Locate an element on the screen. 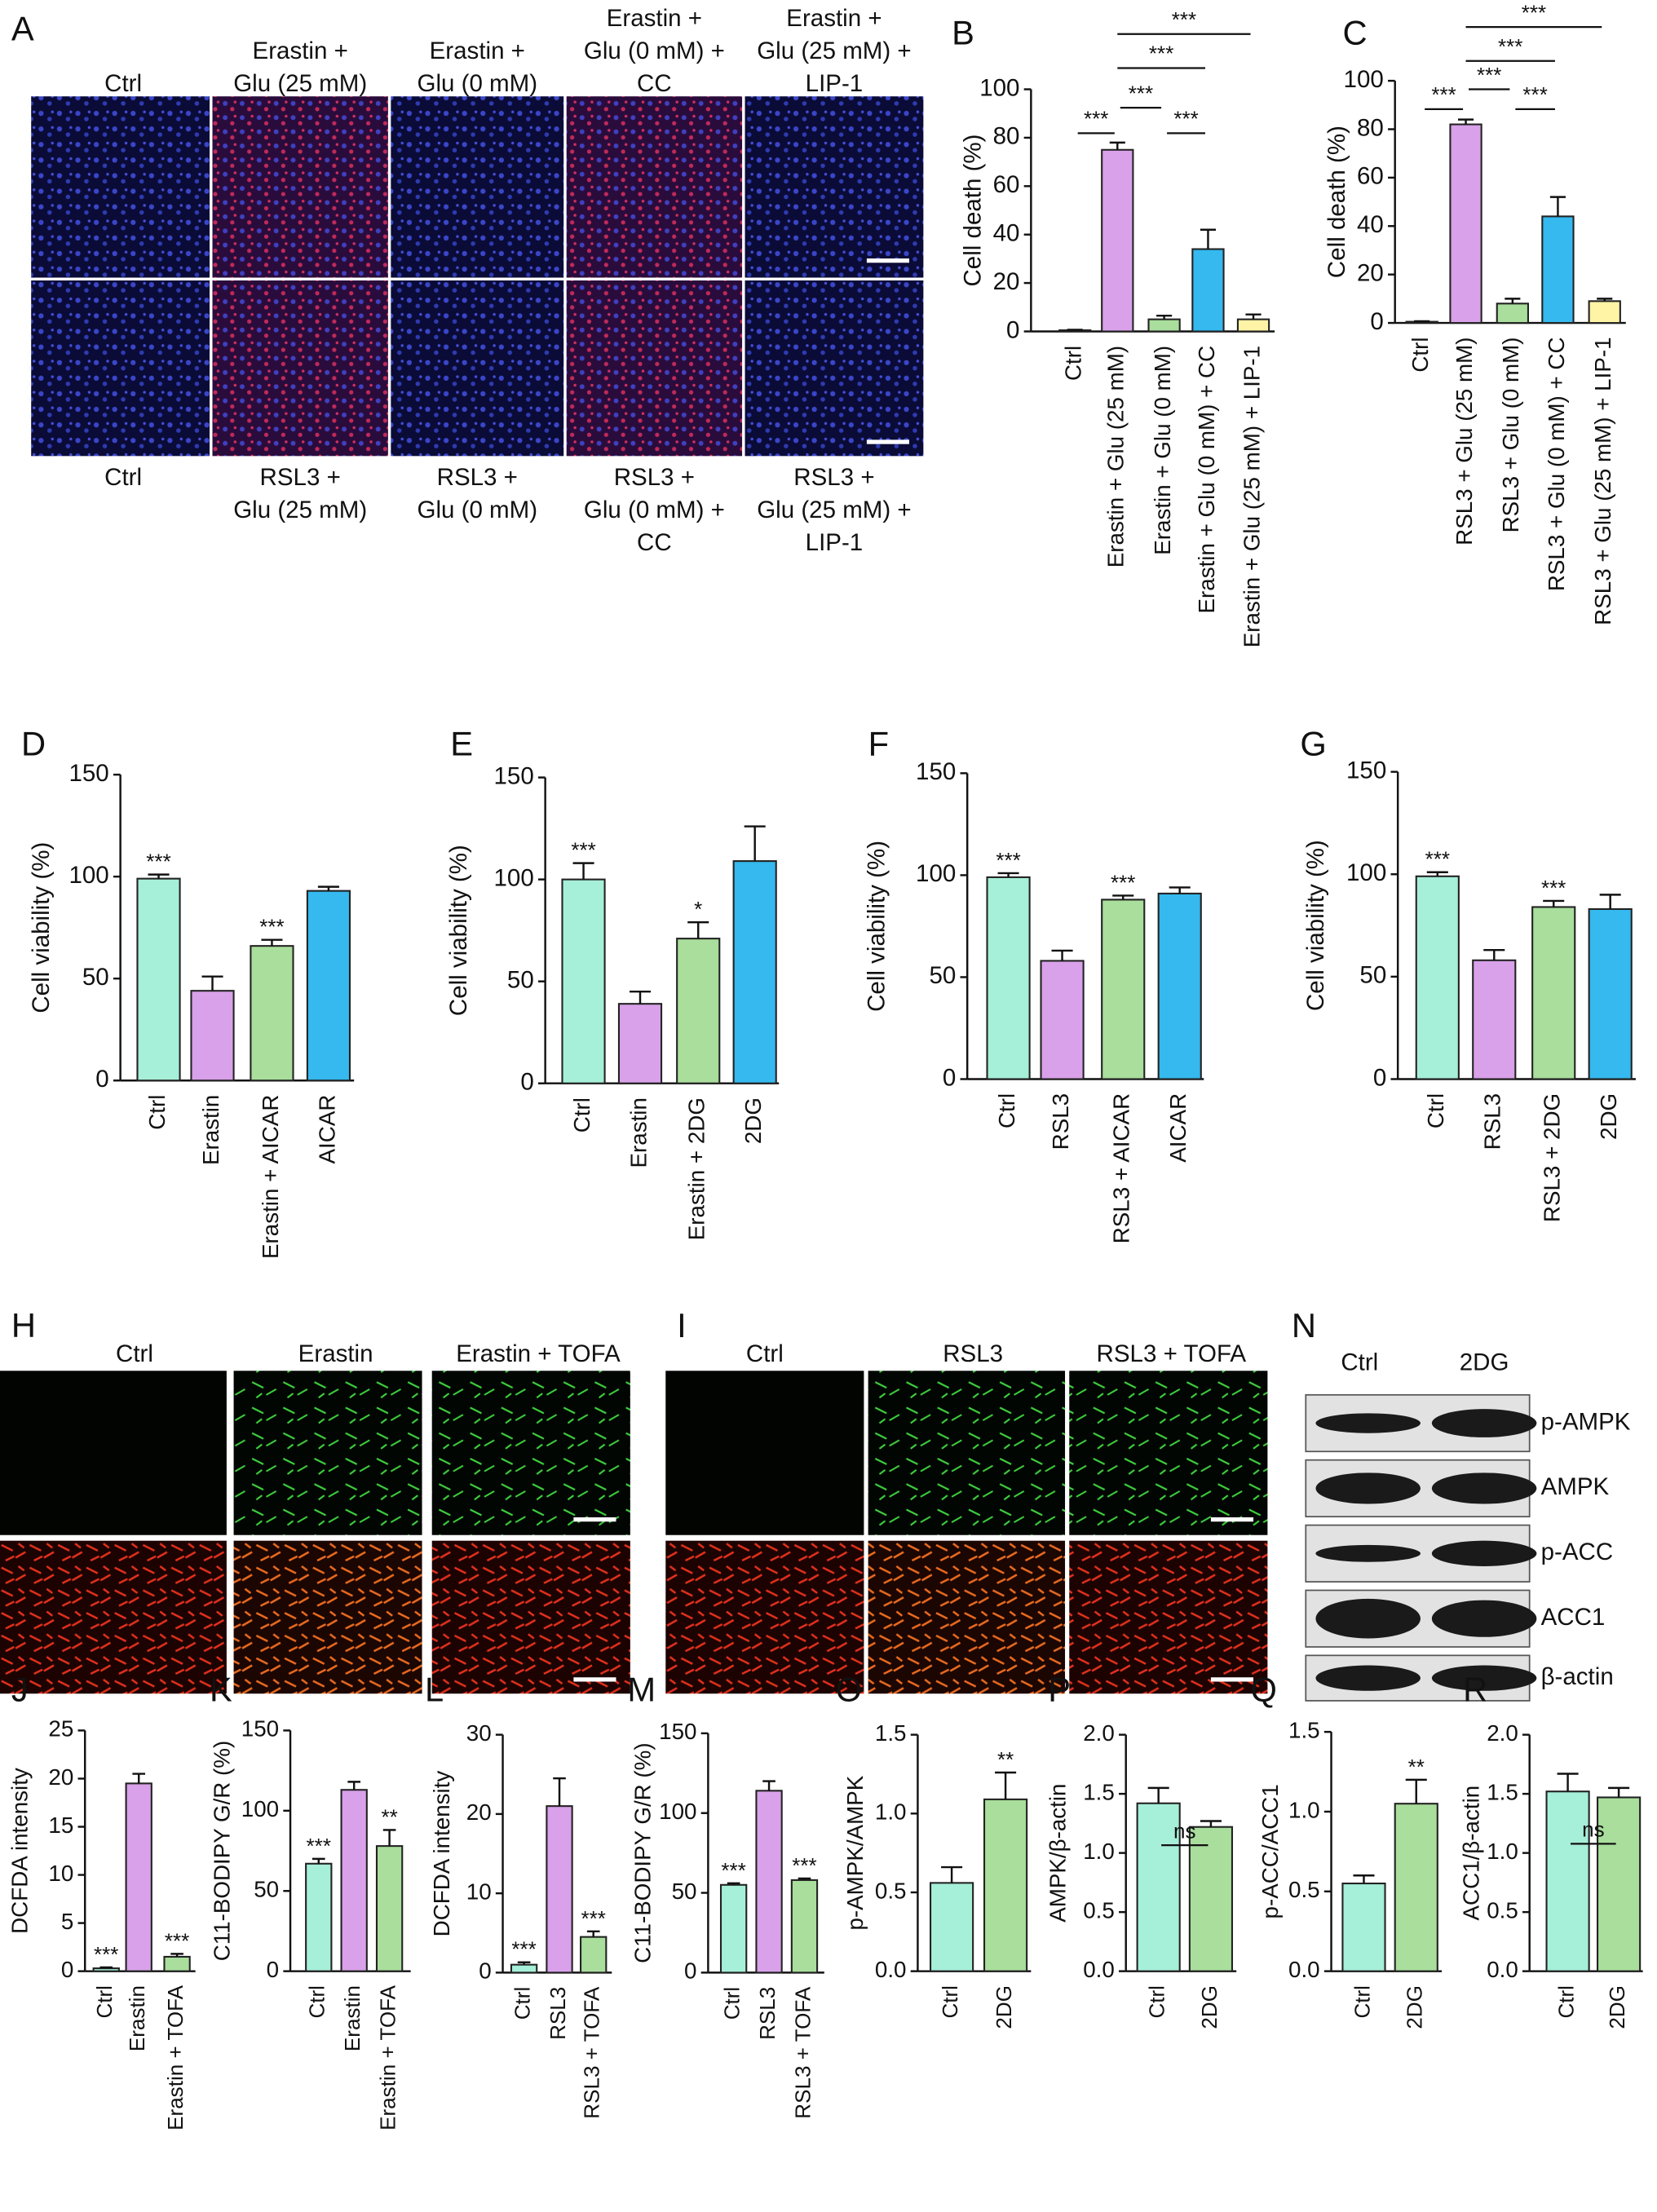 Image resolution: width=1657 pixels, height=2212 pixels. y-axis-label: AMPK/β-actin is located at coordinates (1057, 1852).